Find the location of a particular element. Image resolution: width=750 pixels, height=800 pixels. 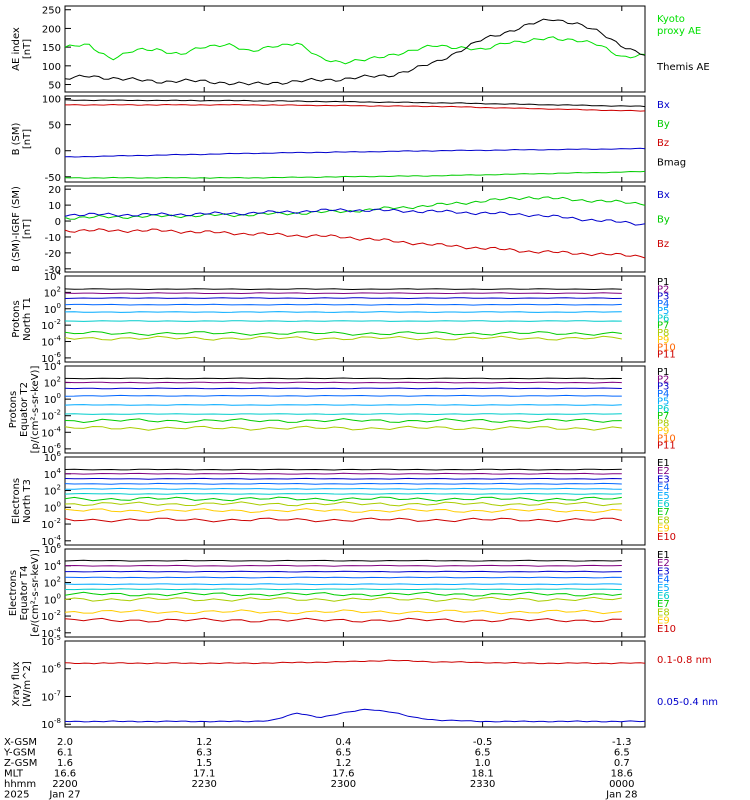

legend-label: E10 is located at coordinates (666, 537).